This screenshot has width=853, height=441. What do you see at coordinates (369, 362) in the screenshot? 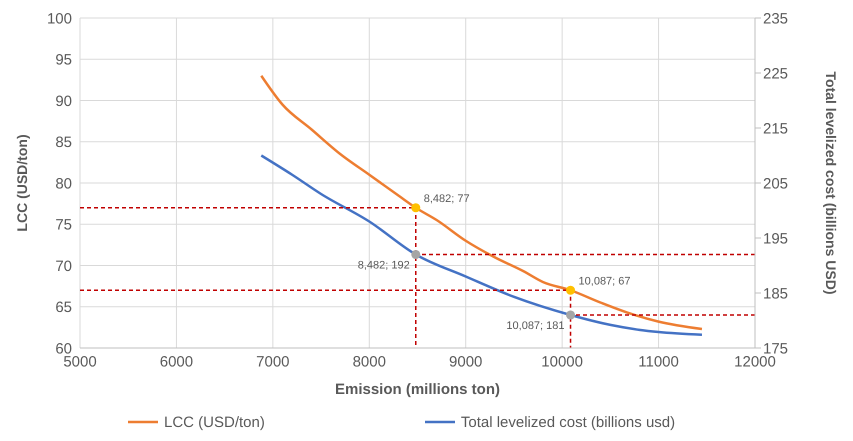
I see `x-tick-label: 8000` at bounding box center [369, 362].